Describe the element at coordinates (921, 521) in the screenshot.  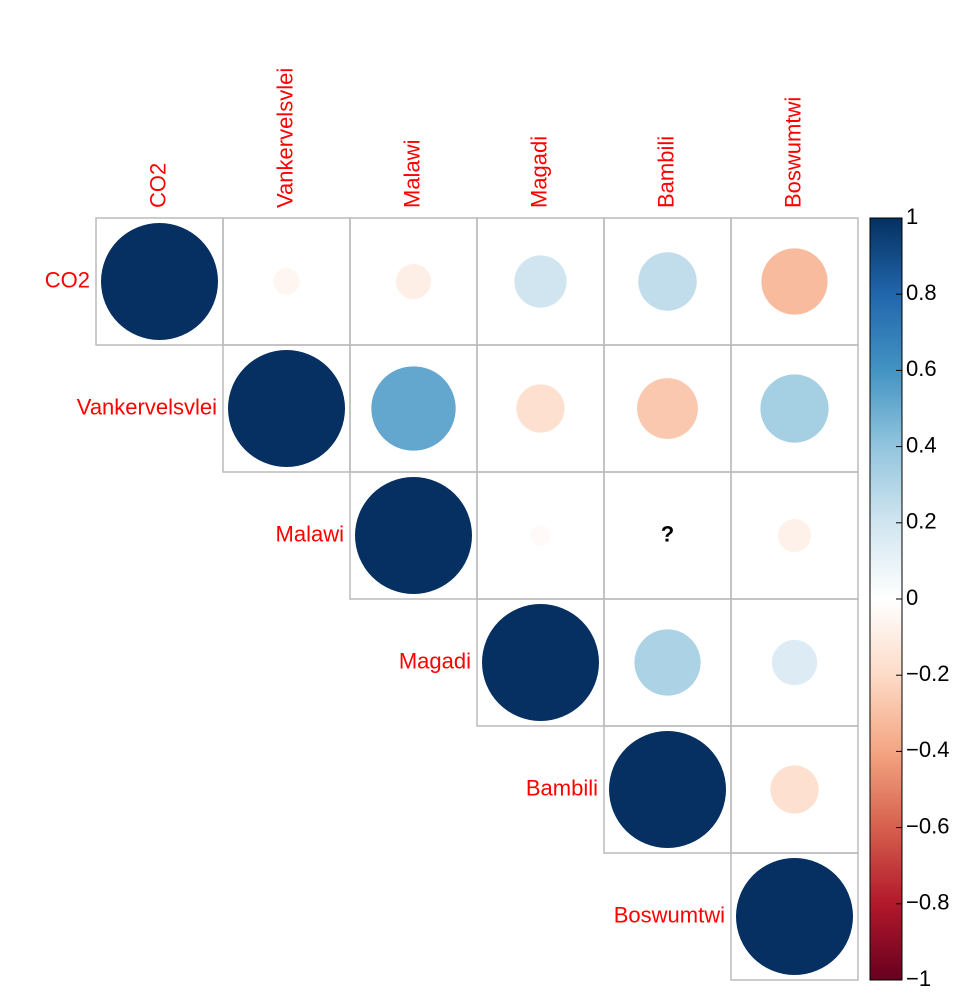
I see `colorbar-tick-label: 0.2` at that location.